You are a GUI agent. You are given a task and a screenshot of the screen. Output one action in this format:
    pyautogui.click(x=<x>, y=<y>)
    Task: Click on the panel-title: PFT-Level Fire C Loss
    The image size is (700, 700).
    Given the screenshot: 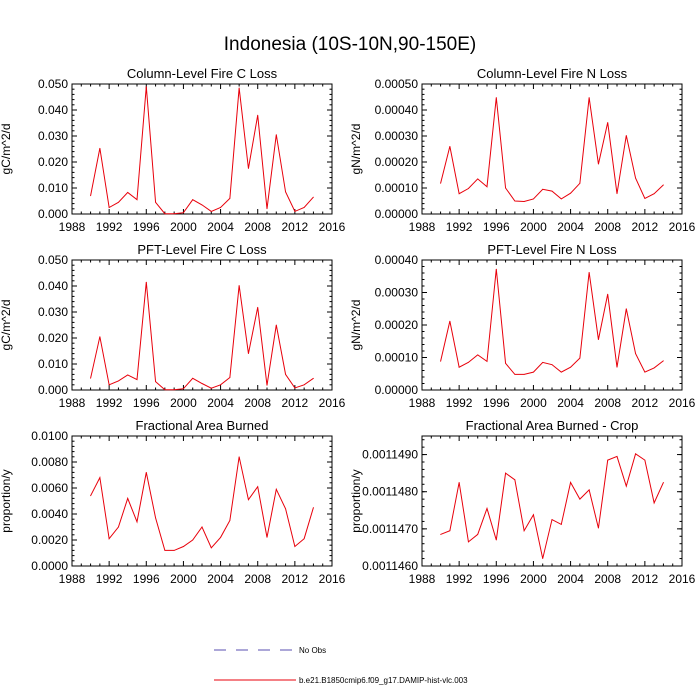 What is the action you would take?
    pyautogui.click(x=202, y=249)
    